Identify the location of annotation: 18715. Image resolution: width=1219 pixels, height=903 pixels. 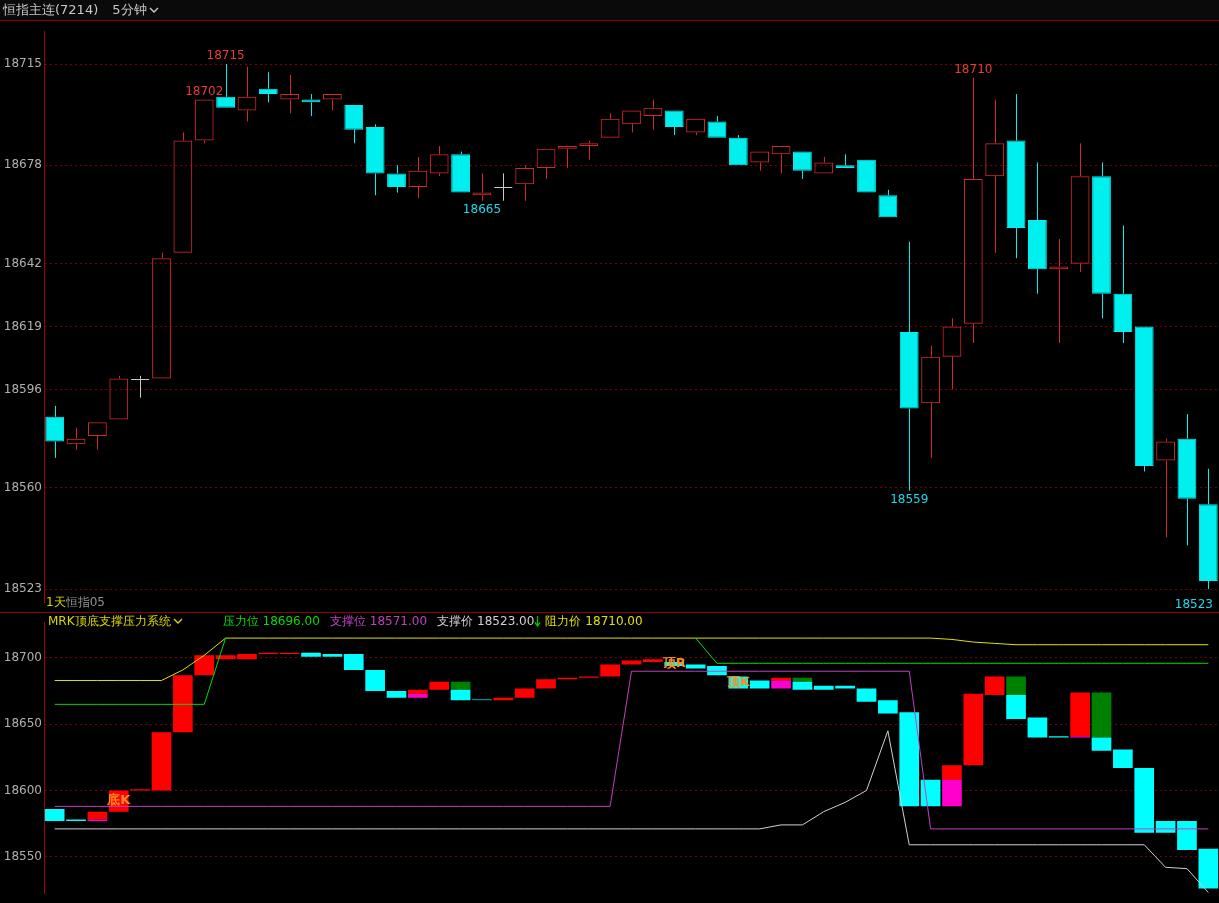
(225, 55).